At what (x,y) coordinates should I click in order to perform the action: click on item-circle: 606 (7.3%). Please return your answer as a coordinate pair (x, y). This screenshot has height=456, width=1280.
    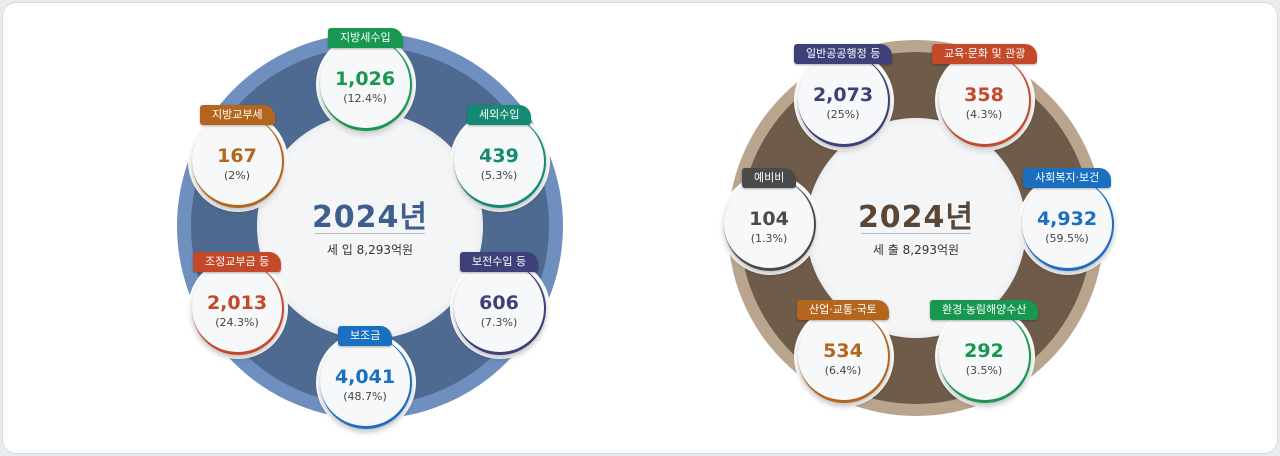
    Looking at the image, I should click on (500, 308).